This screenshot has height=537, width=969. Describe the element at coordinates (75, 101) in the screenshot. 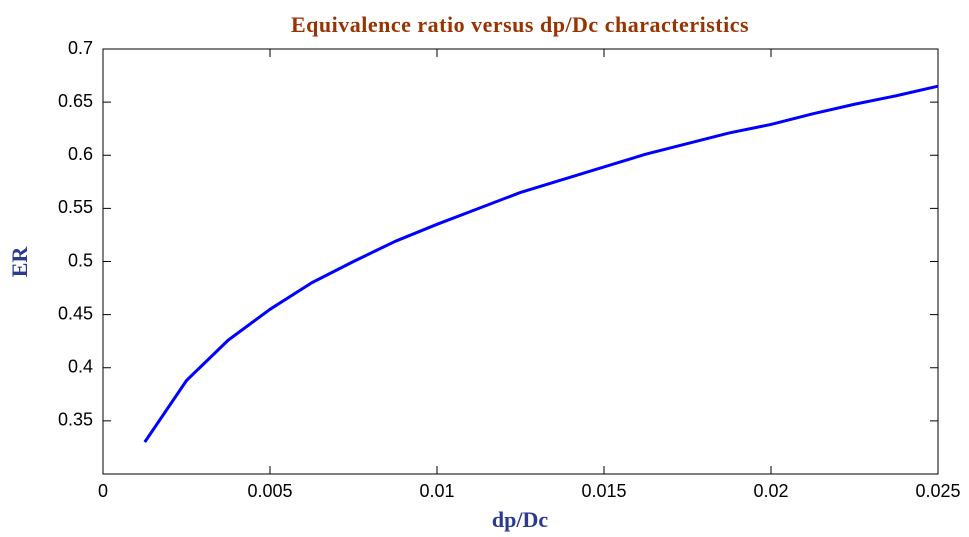

I see `y-tick-label: 0.65` at that location.